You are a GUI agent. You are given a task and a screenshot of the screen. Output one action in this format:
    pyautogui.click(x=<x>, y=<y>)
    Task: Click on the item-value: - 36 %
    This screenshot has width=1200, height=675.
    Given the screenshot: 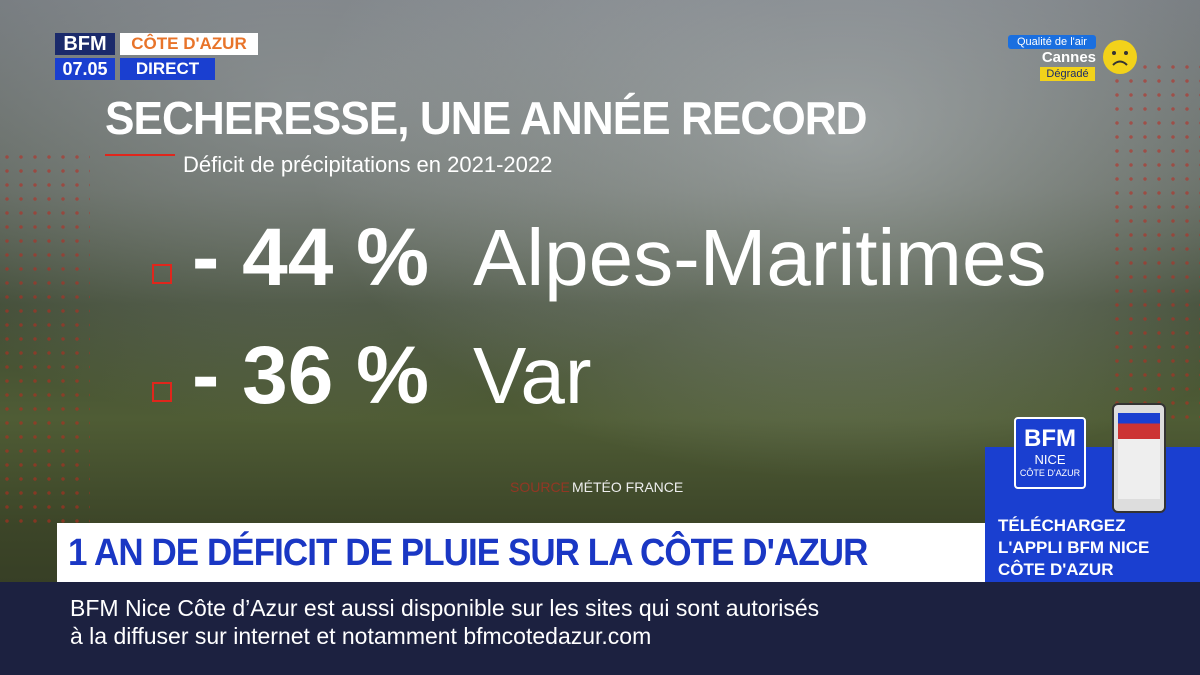 What is the action you would take?
    pyautogui.click(x=310, y=375)
    